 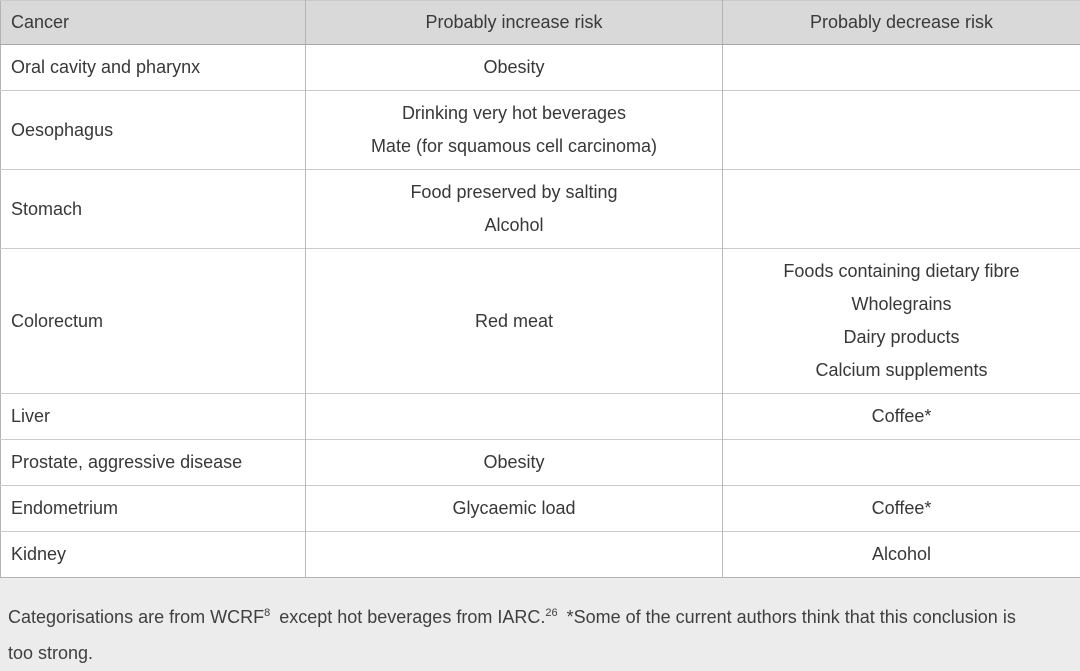 What do you see at coordinates (153, 554) in the screenshot?
I see `cancer-cell: Kidney` at bounding box center [153, 554].